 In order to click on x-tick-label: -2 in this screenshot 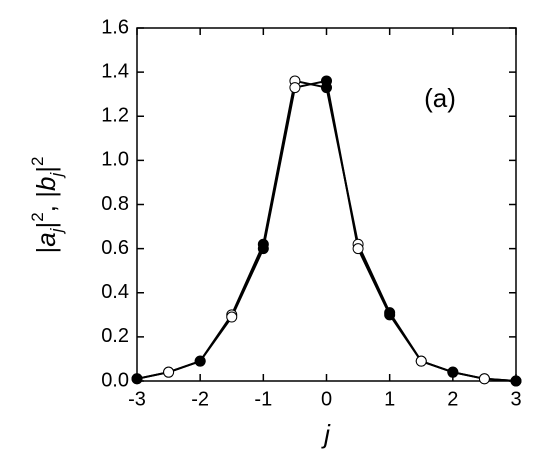, I will do `click(200, 399)`.